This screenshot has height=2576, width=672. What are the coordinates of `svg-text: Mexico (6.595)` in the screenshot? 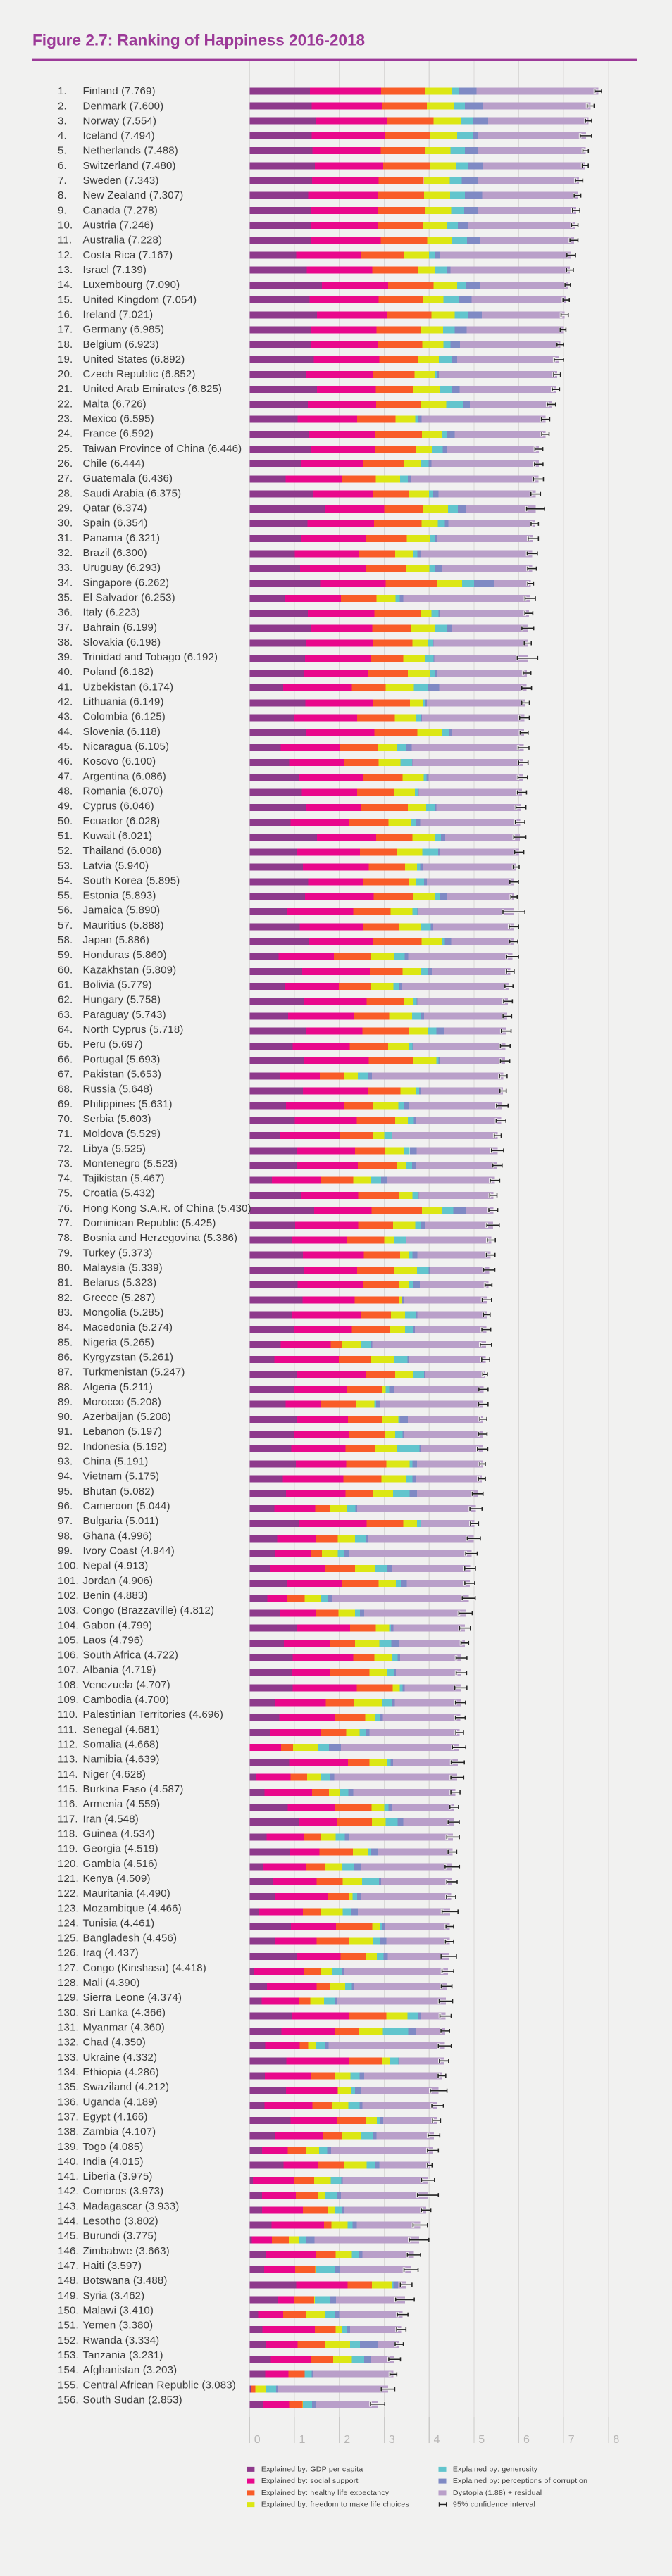 It's located at (118, 419).